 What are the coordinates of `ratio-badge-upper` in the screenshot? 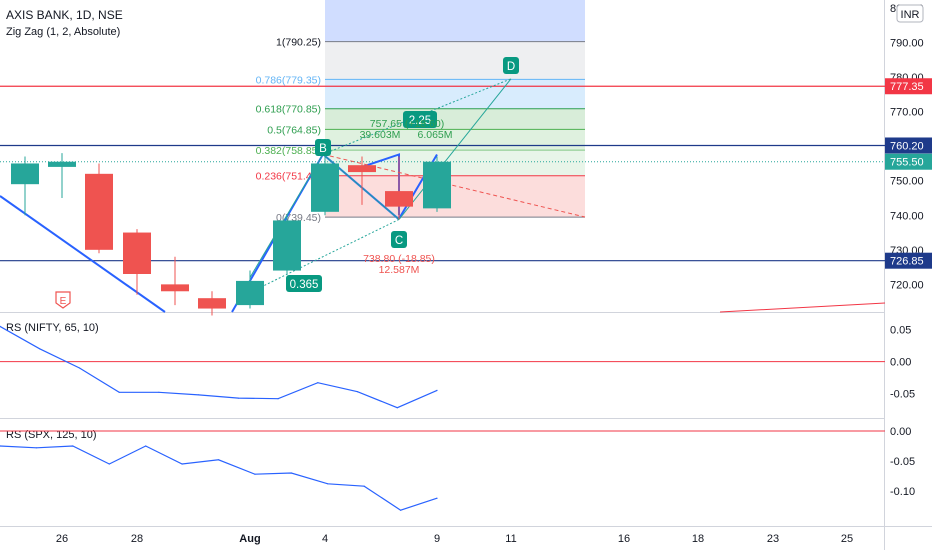 It's located at (420, 119).